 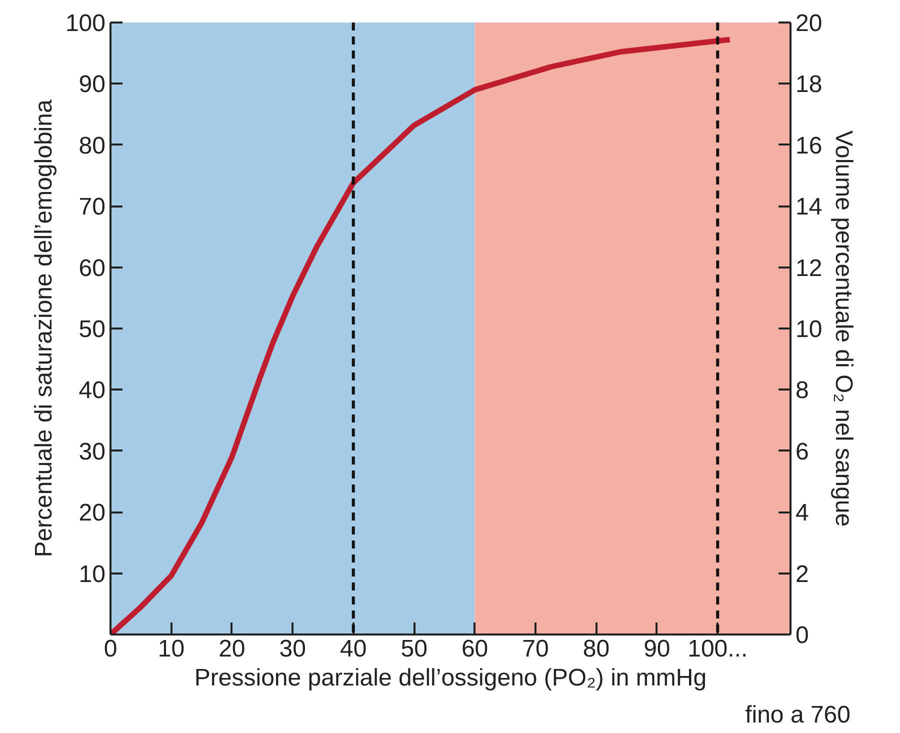 What do you see at coordinates (474, 649) in the screenshot?
I see `x-tick-label: 60` at bounding box center [474, 649].